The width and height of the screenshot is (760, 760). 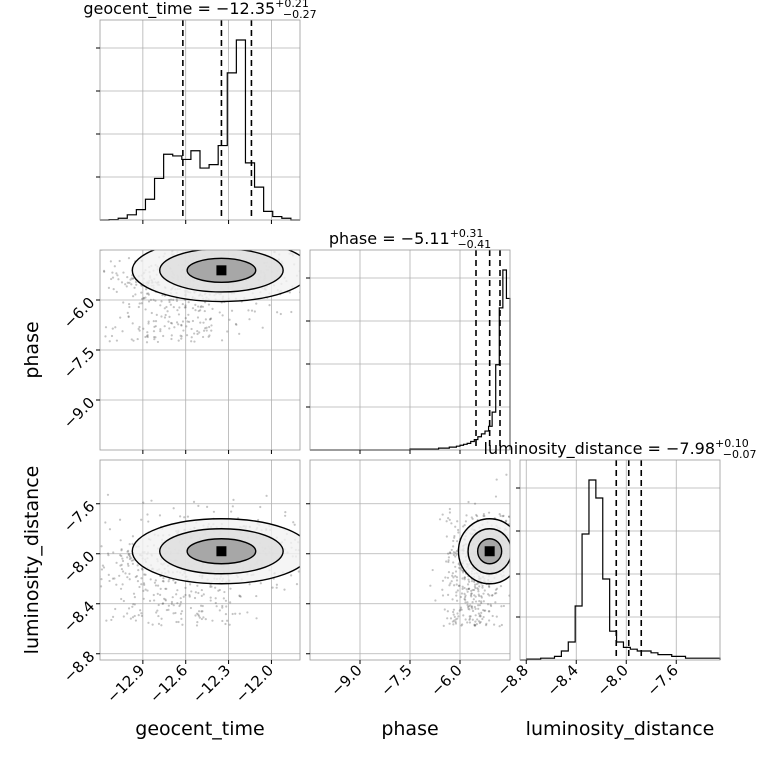 What do you see at coordinates (409, 729) in the screenshot?
I see `xlabel-phase: phase` at bounding box center [409, 729].